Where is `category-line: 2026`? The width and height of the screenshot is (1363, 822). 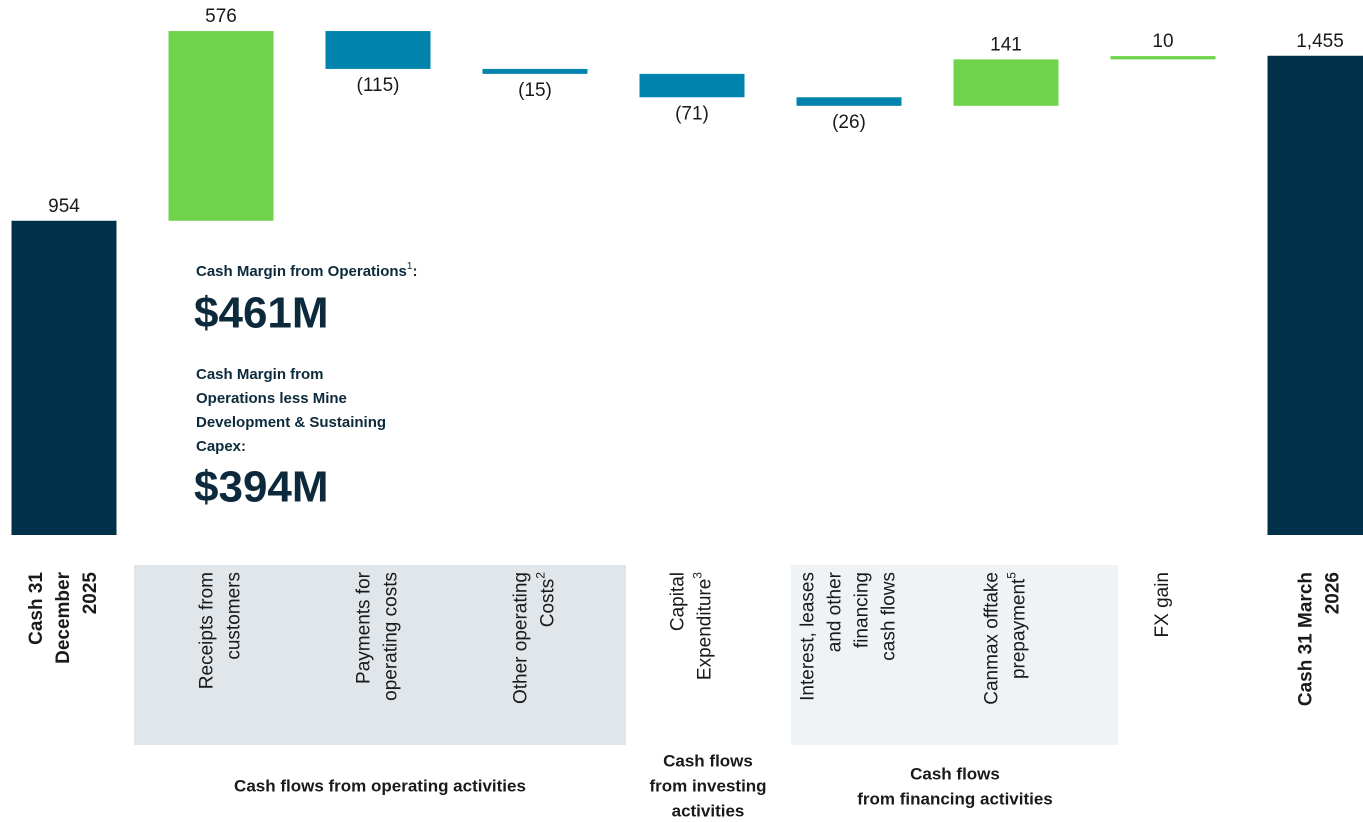 category-line: 2026 is located at coordinates (1333, 593).